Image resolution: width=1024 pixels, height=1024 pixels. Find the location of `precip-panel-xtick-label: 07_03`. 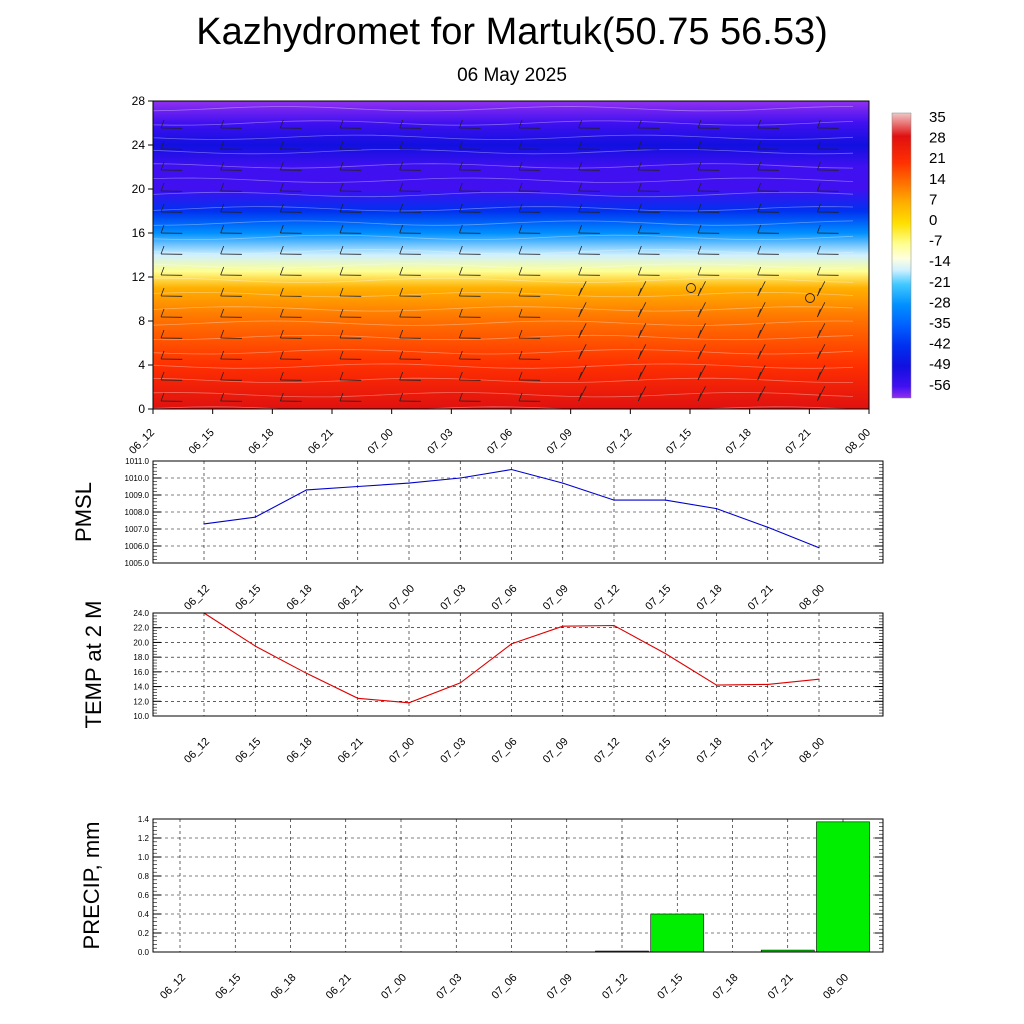

precip-panel-xtick-label: 07_03 is located at coordinates (449, 987).